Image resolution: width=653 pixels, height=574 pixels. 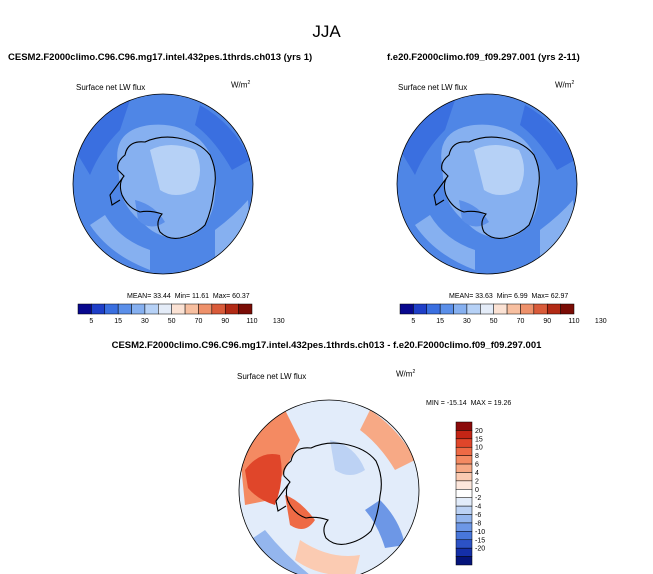 What do you see at coordinates (413, 321) in the screenshot?
I see `panel-2-colorbar-tick-label: 5` at bounding box center [413, 321].